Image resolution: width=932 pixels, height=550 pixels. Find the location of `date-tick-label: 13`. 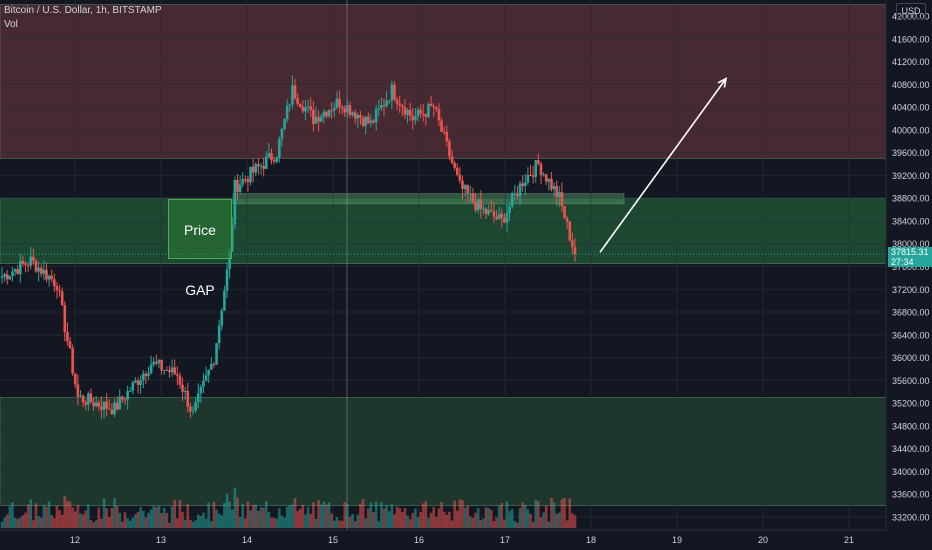

date-tick-label: 13 is located at coordinates (161, 540).